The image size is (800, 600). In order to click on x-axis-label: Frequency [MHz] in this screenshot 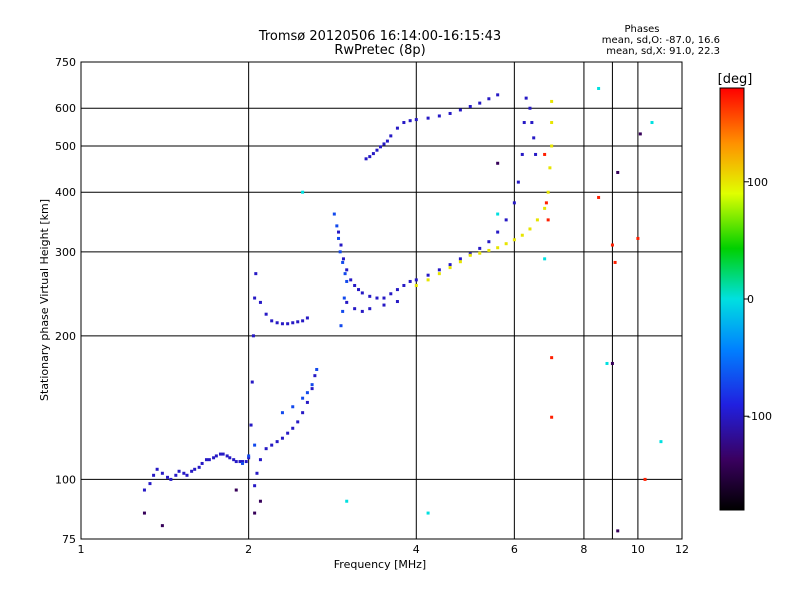, I will do `click(380, 564)`.